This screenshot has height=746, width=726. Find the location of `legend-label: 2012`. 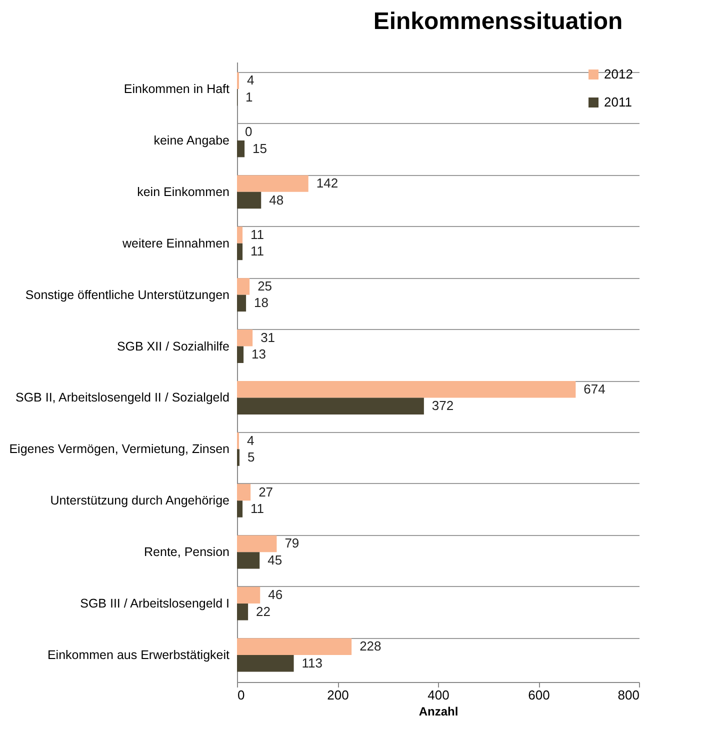

legend-label: 2012 is located at coordinates (618, 74).